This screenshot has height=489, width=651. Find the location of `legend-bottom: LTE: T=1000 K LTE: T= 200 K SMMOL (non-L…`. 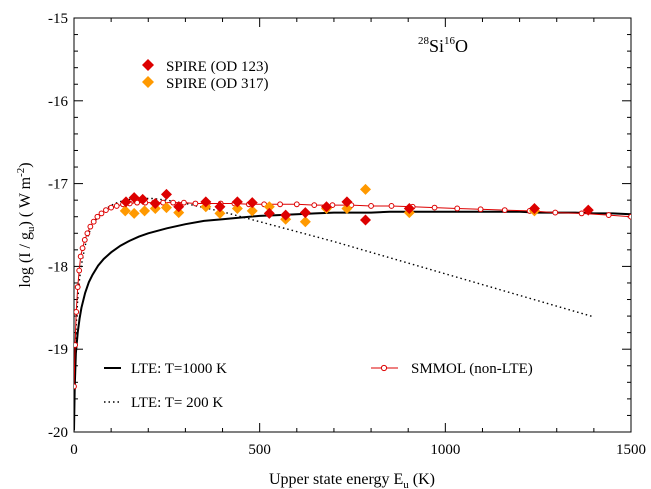

legend-bottom: LTE: T=1000 K LTE: T= 200 K SMMOL (non-L… is located at coordinates (318, 386).